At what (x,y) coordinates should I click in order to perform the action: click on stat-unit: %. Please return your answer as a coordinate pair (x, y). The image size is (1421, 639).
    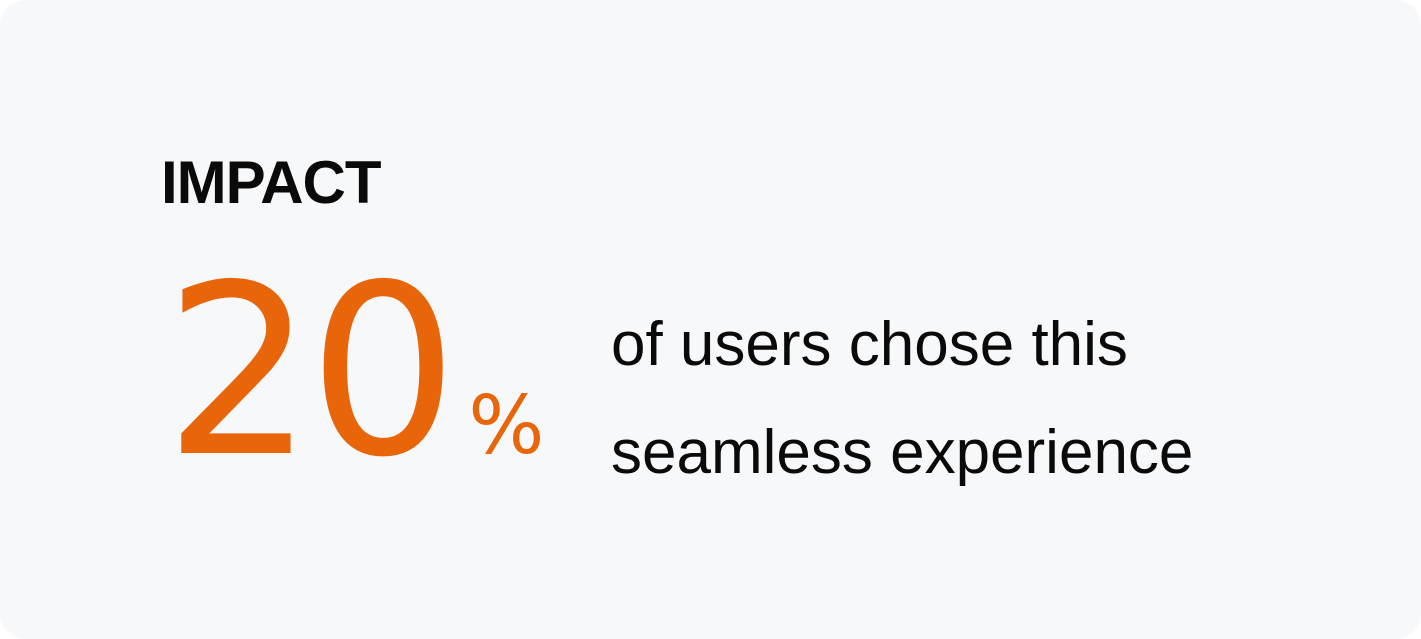
    Looking at the image, I should click on (506, 425).